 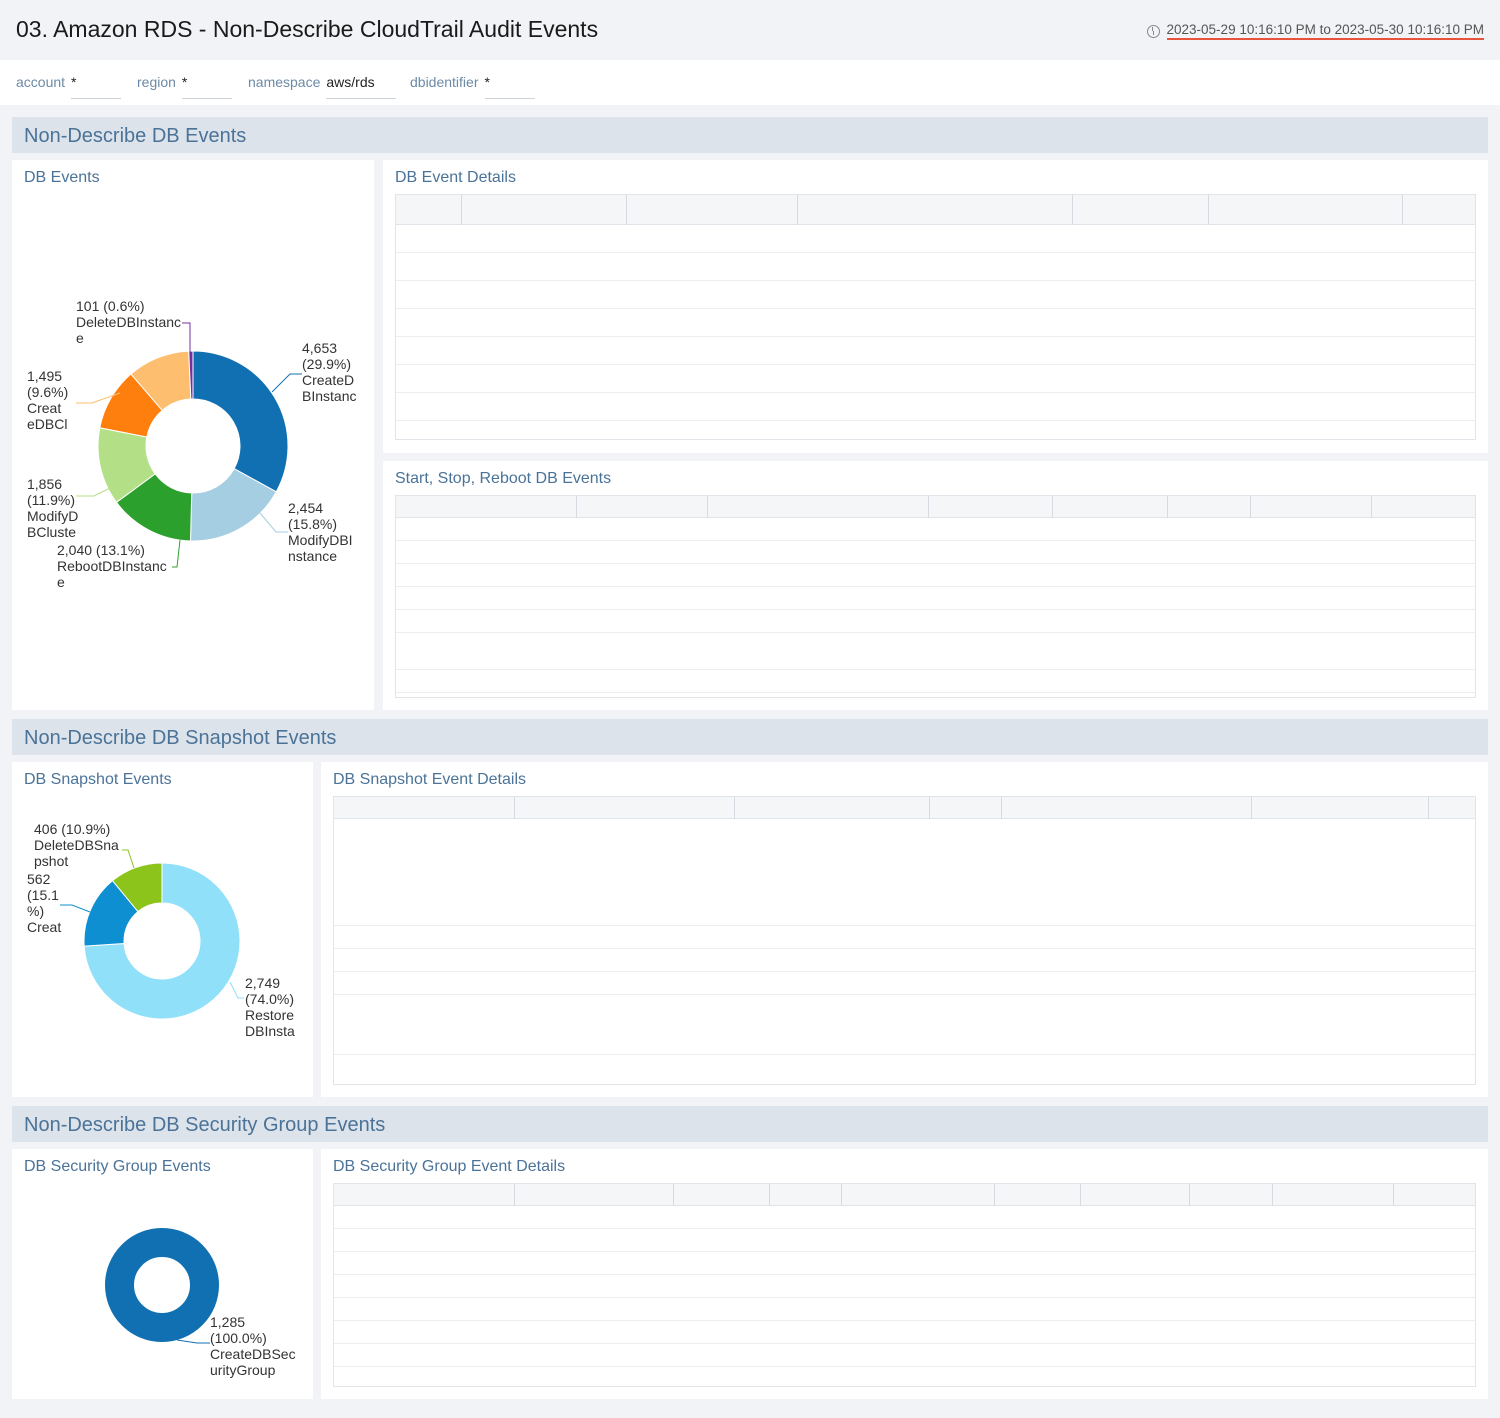 I want to click on slice-label: e, so click(x=80, y=338).